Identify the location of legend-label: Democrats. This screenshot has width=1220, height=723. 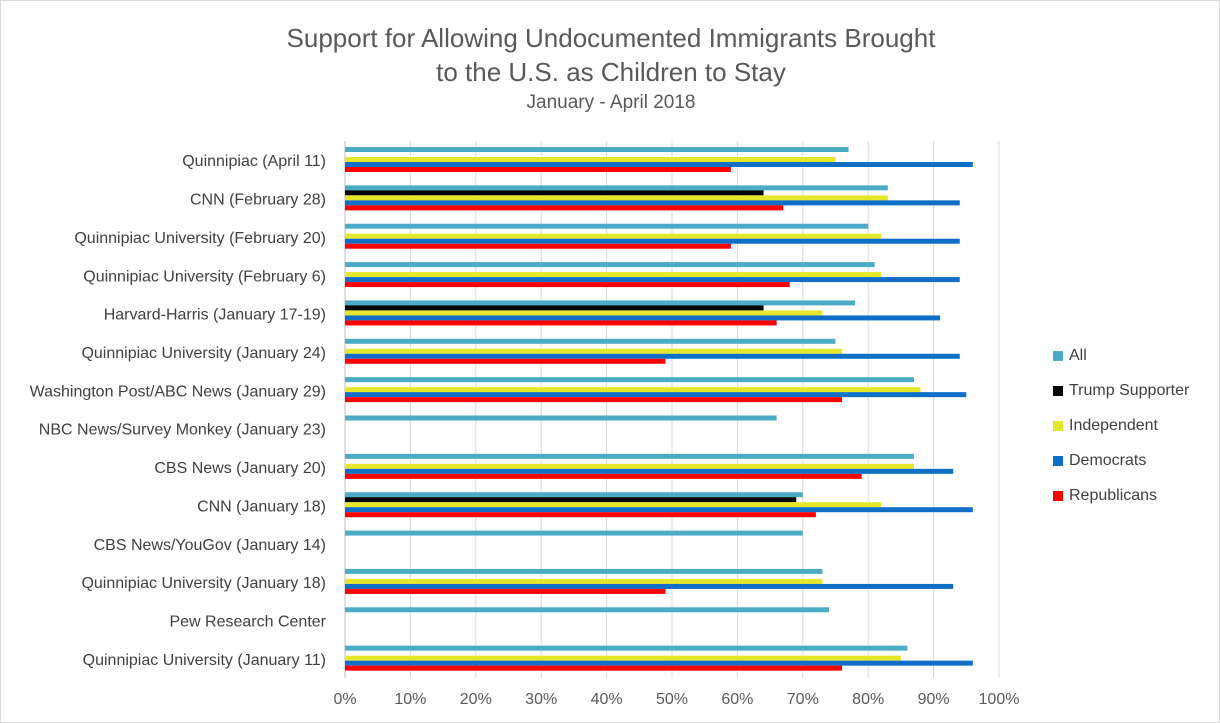
(1108, 460).